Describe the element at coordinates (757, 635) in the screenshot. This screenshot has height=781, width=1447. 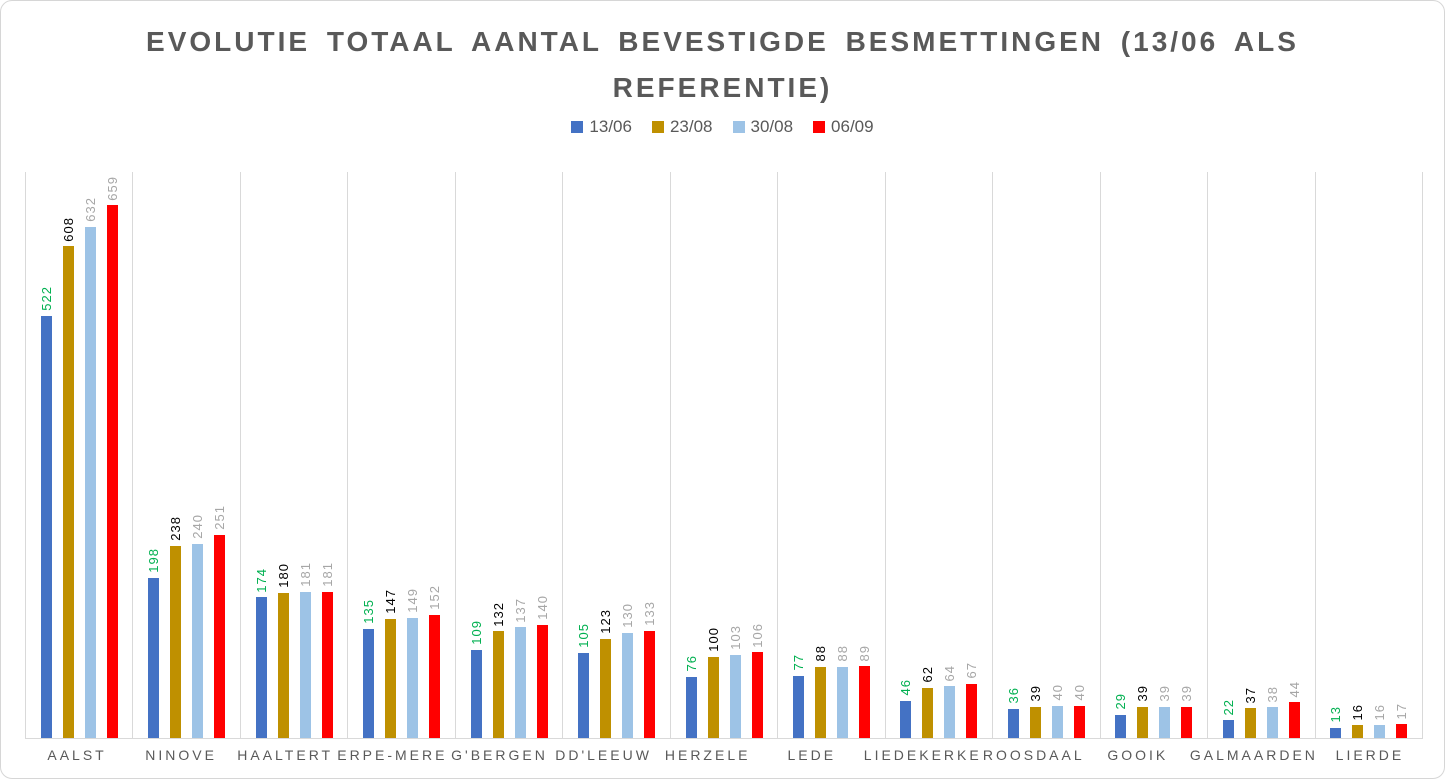
I see `bar-value-label: 106` at that location.